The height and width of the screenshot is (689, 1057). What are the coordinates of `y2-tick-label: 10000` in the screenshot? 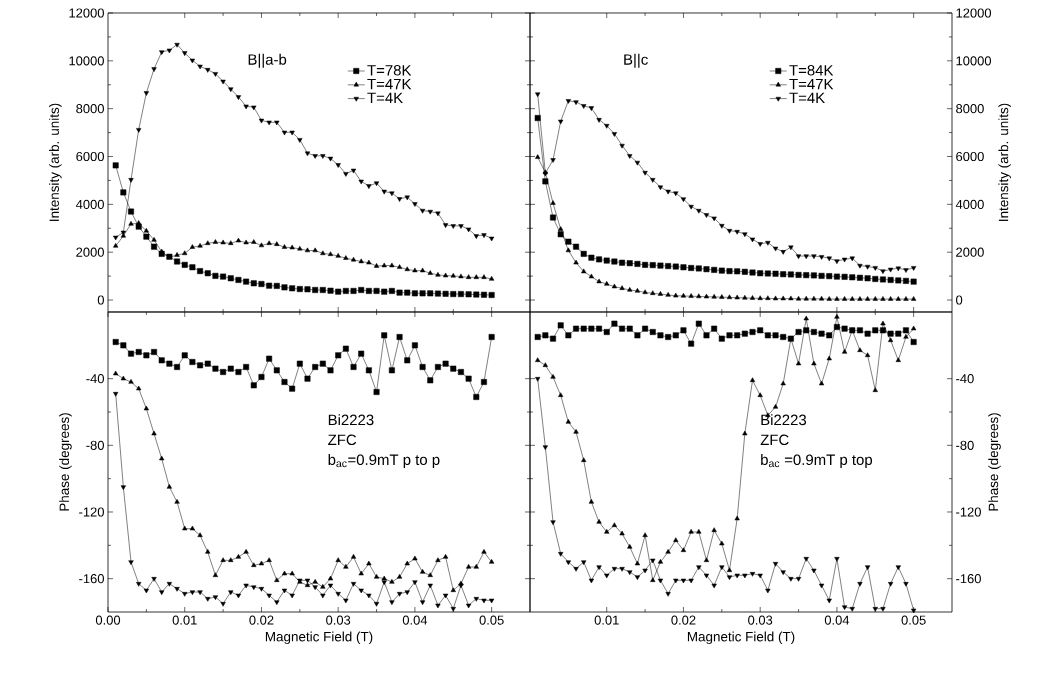 It's located at (974, 61).